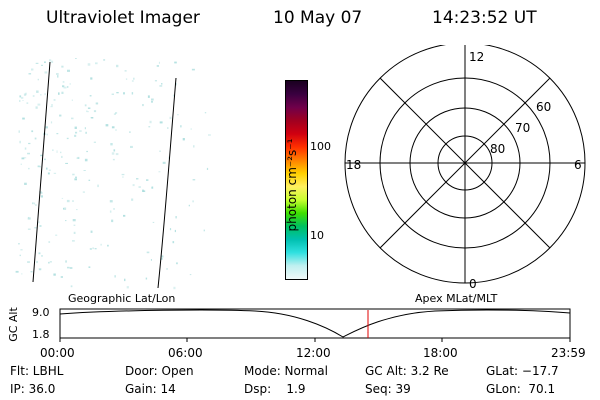 Image resolution: width=600 pixels, height=400 pixels. What do you see at coordinates (497, 149) in the screenshot?
I see `lat-label-80: 80` at bounding box center [497, 149].